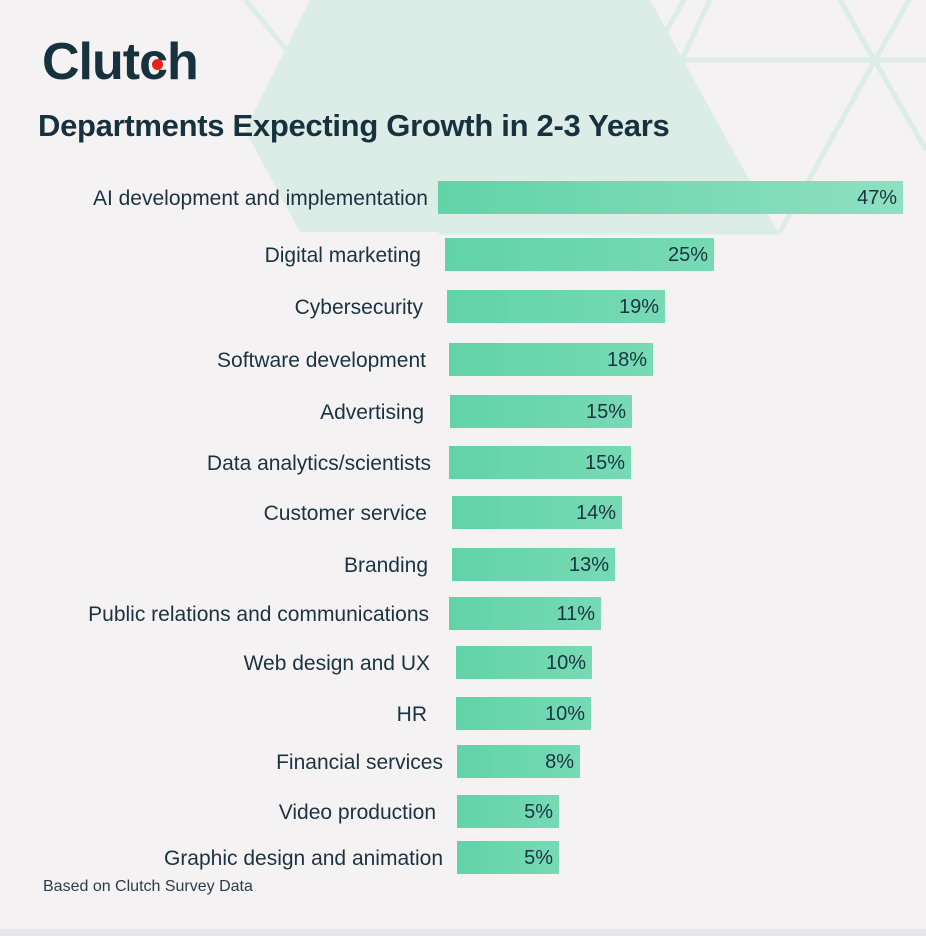 This screenshot has width=926, height=936. I want to click on bar-label: HR, so click(411, 714).